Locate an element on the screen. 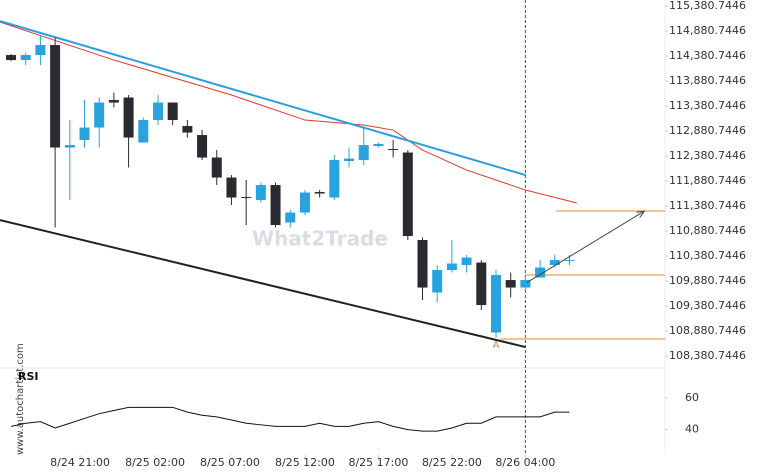  y-tick-label: 111,880.7446 is located at coordinates (707, 180).